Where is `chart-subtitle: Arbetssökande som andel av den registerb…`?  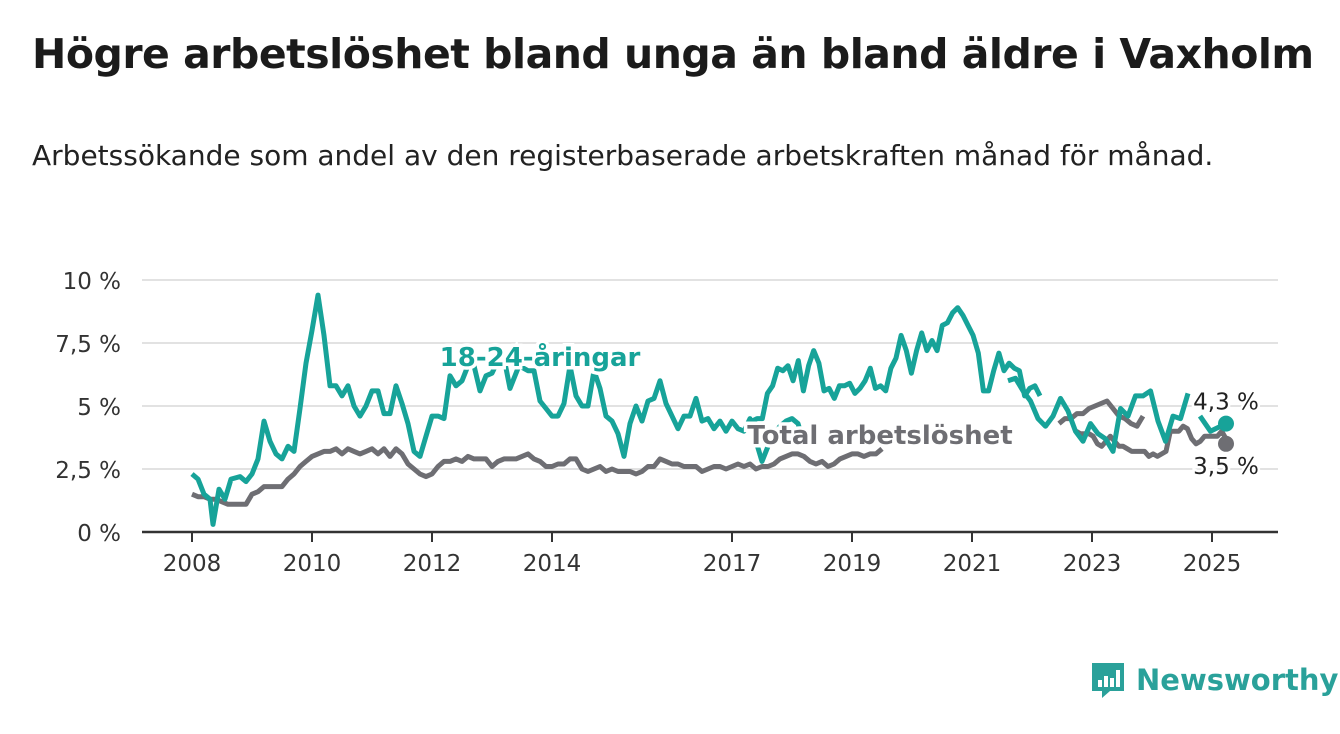
chart-subtitle: Arbetssökande som andel av den registerb… is located at coordinates (623, 155).